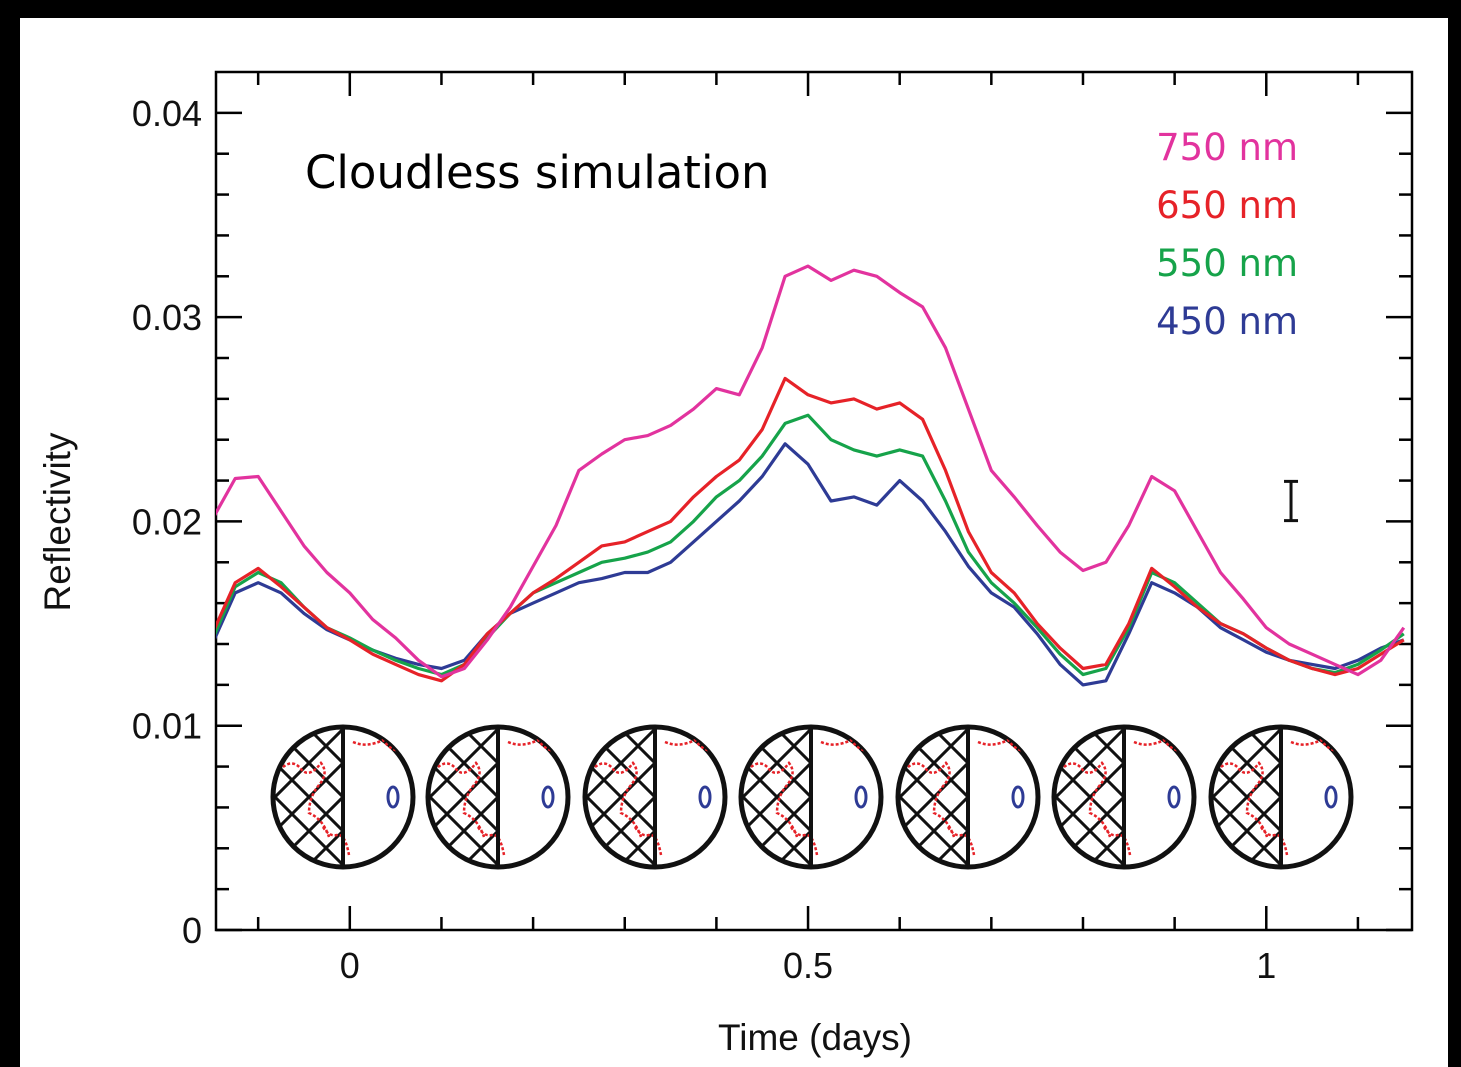  What do you see at coordinates (1227, 263) in the screenshot?
I see `legend-entry: 550 nm` at bounding box center [1227, 263].